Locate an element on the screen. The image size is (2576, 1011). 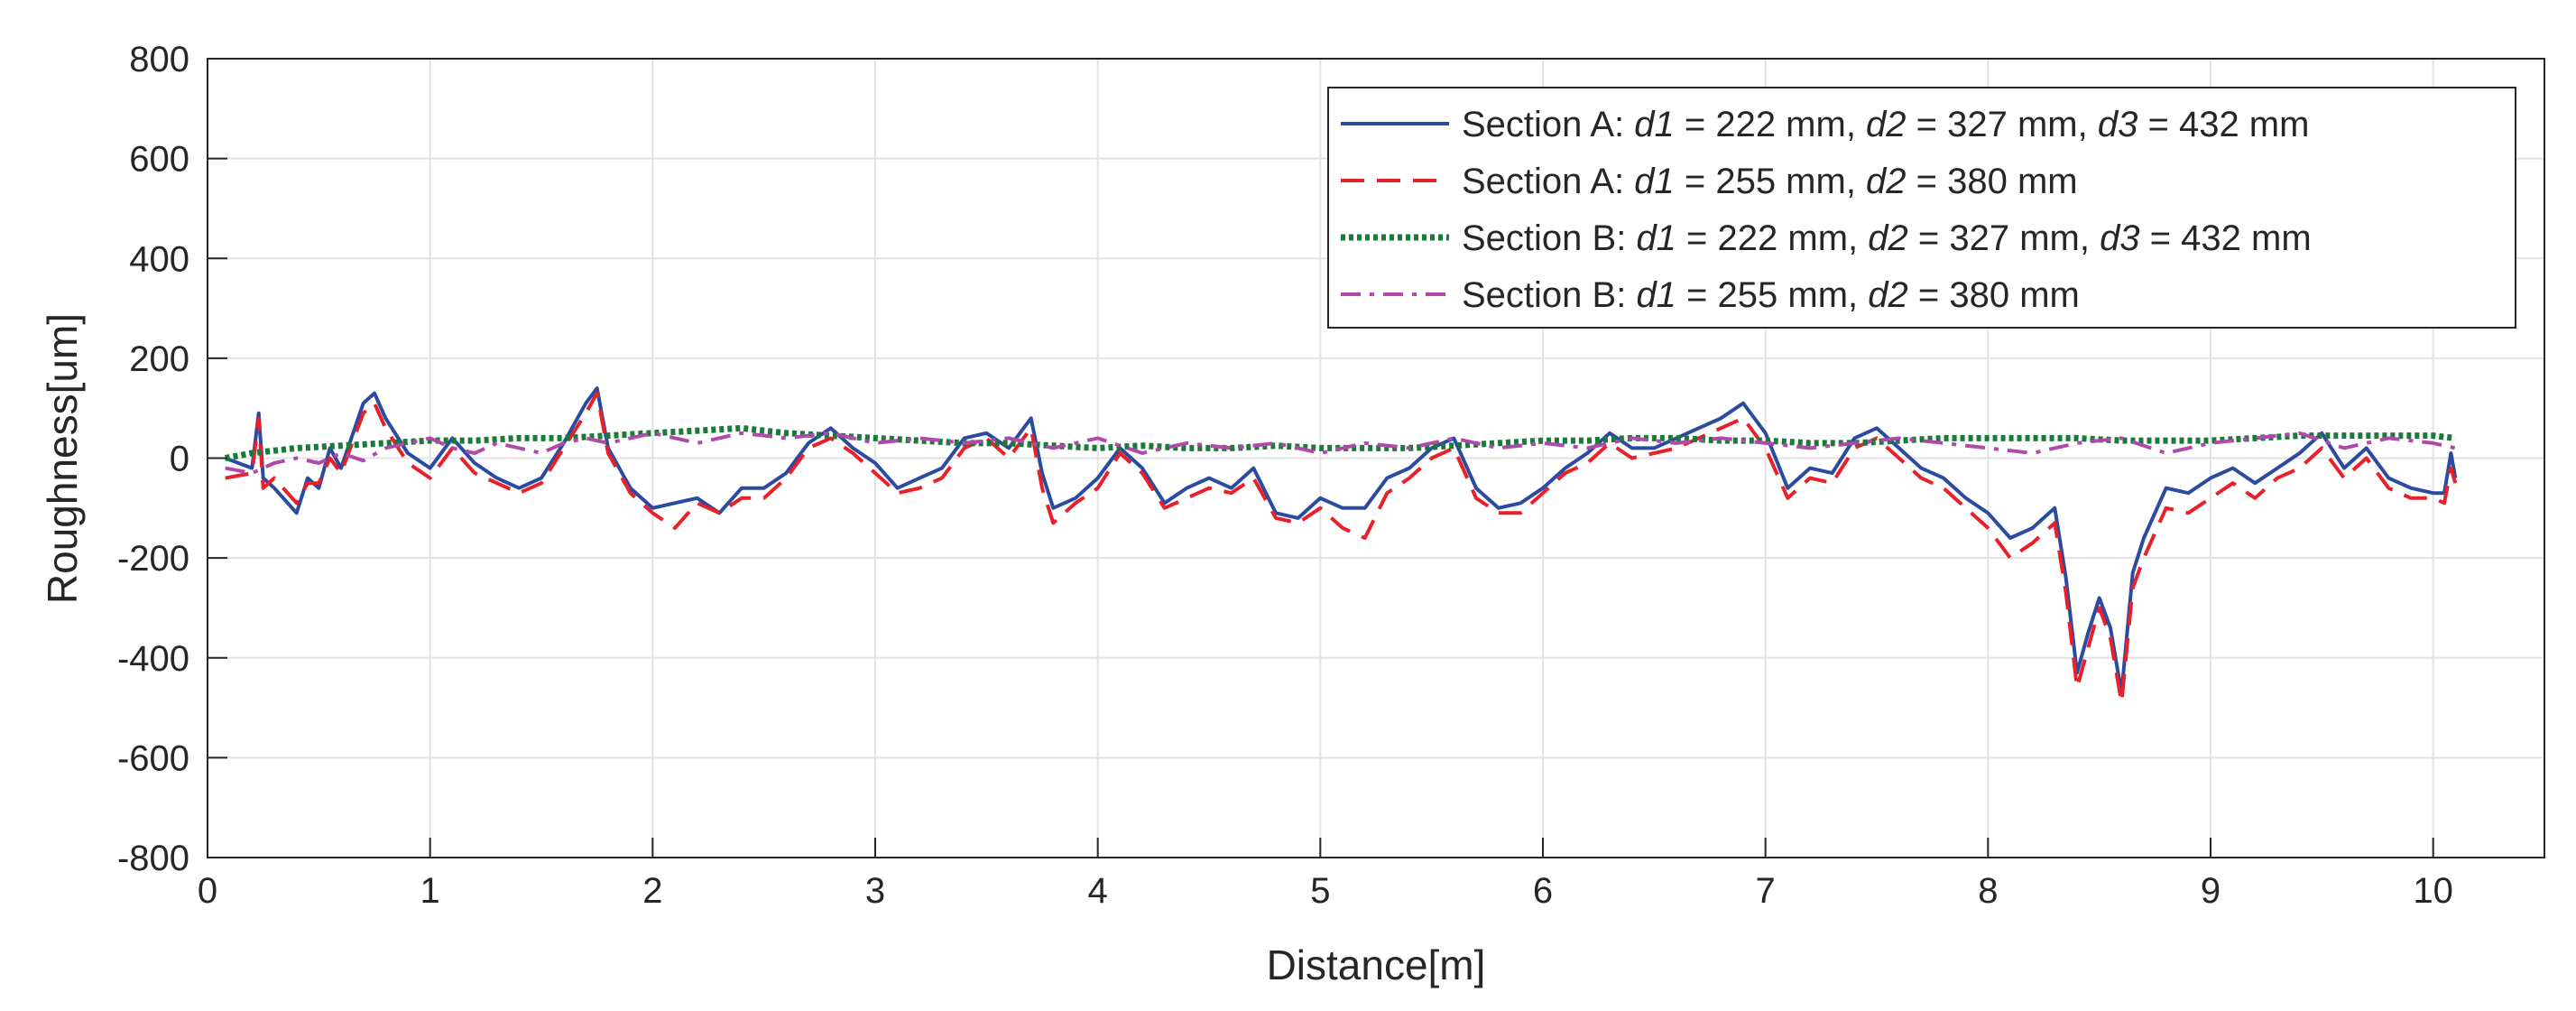
x-tick-label: 6 is located at coordinates (1543, 891).